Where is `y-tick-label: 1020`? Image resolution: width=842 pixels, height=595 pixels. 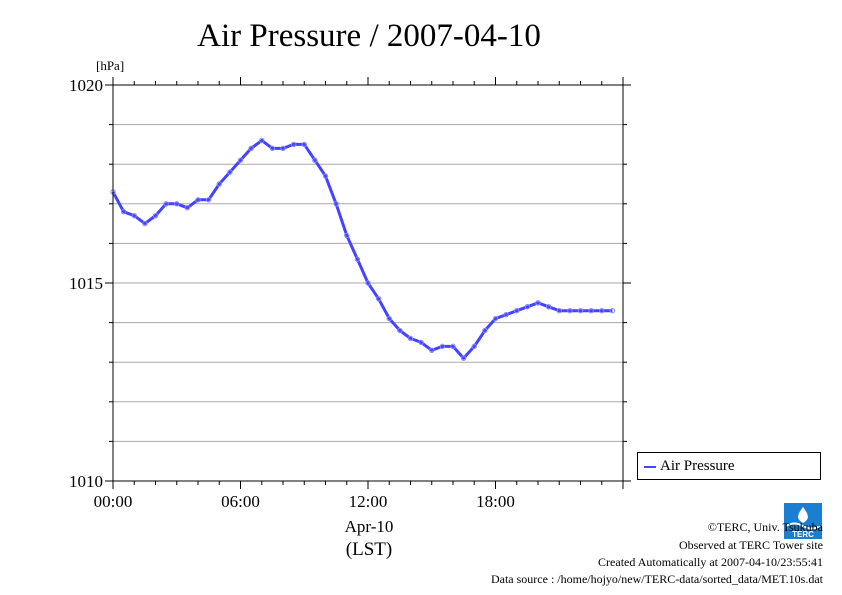 y-tick-label: 1020 is located at coordinates (86, 85).